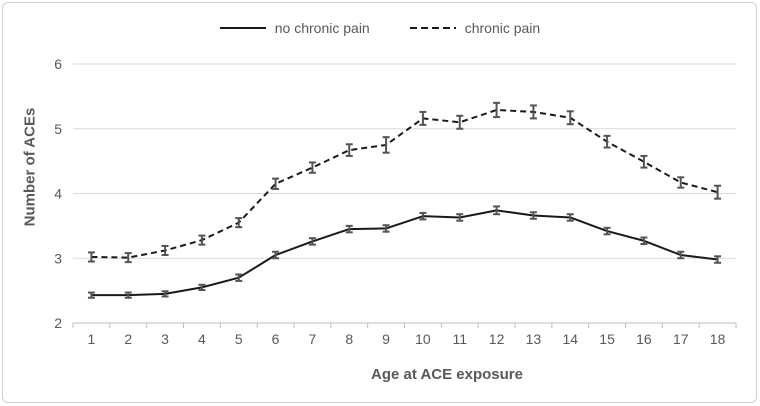 This screenshot has width=760, height=406. I want to click on y-tick-label: 6, so click(58, 64).